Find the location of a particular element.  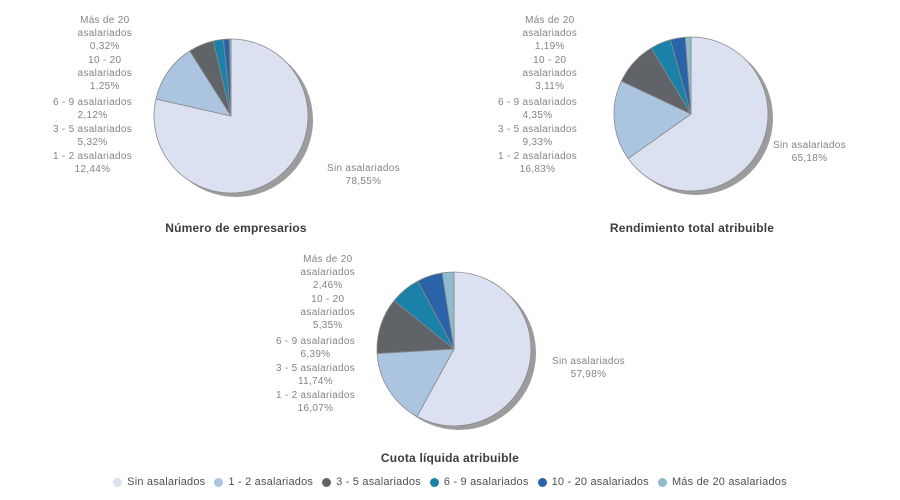

legend-marker-3-5-asalariados-icon is located at coordinates (327, 482).